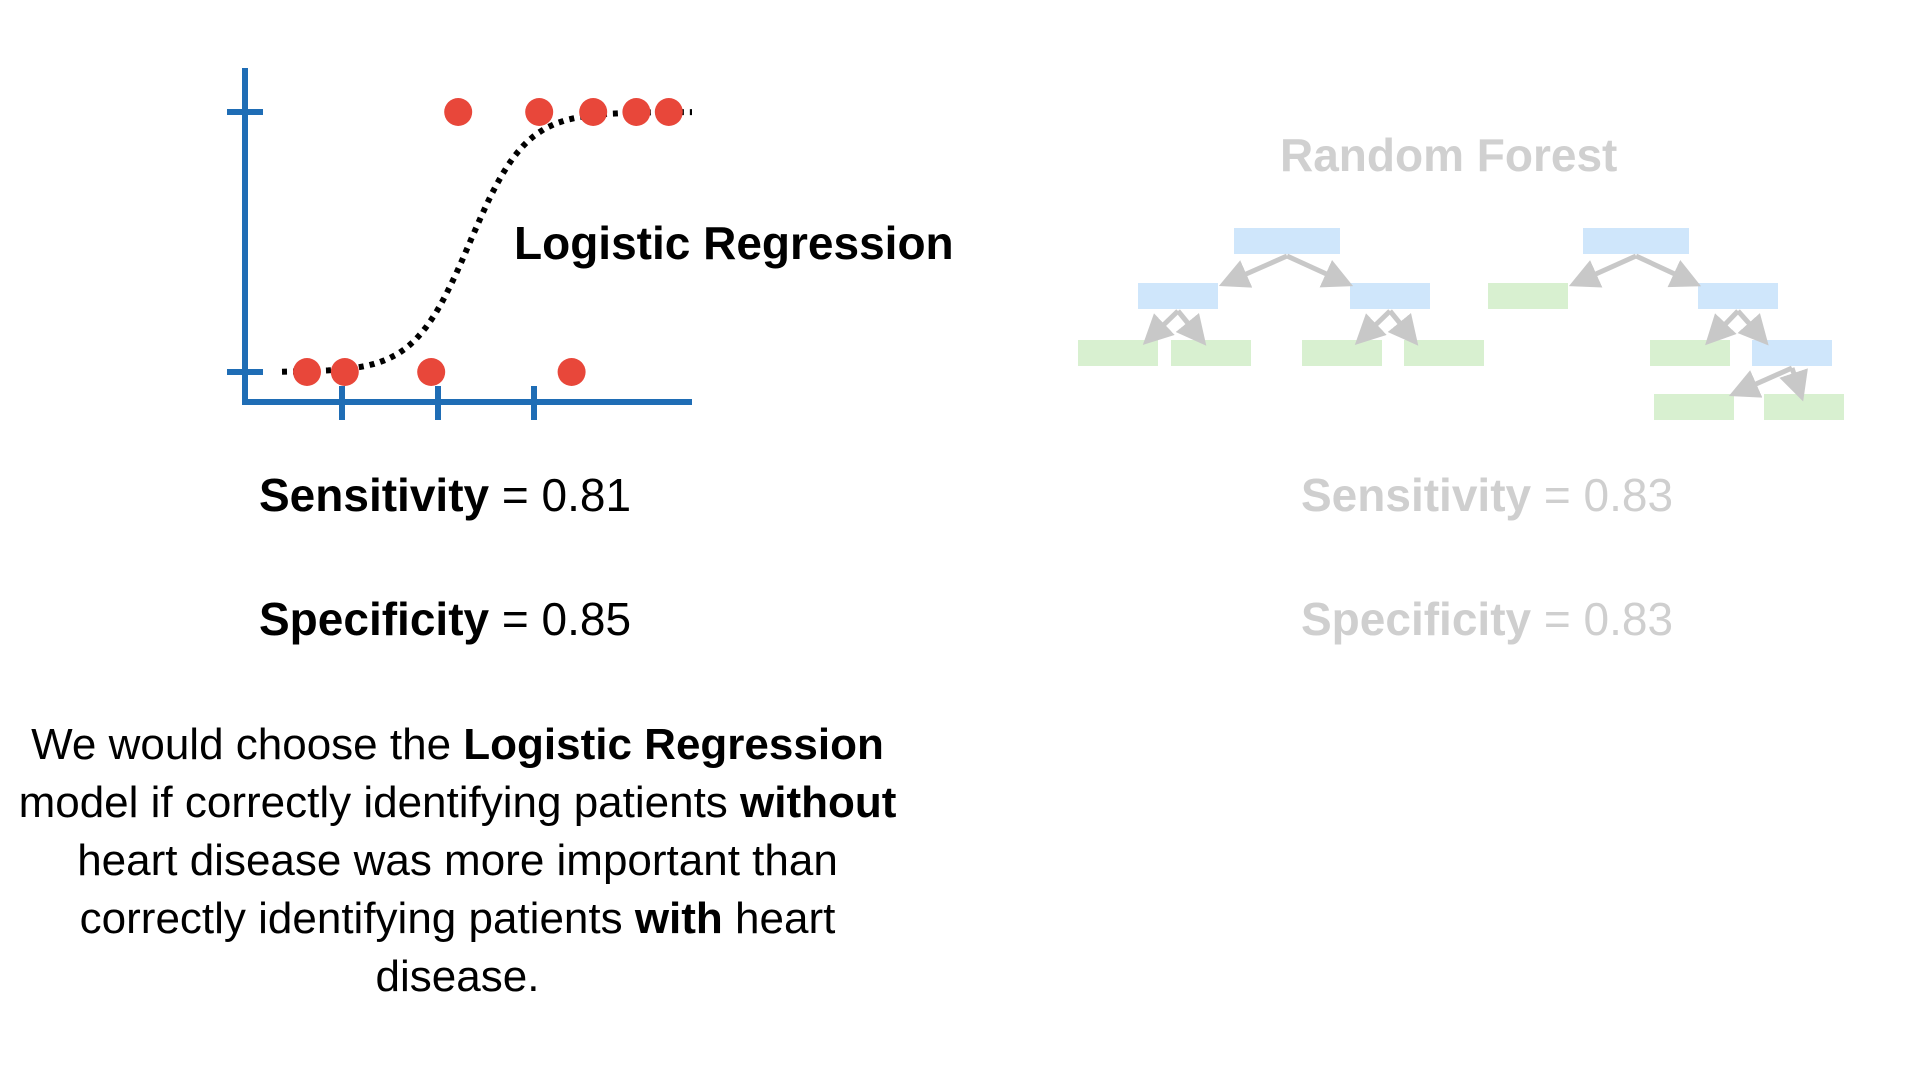 Image resolution: width=1920 pixels, height=1080 pixels. I want to click on logistic-regression-title: Logistic Regression, so click(734, 243).